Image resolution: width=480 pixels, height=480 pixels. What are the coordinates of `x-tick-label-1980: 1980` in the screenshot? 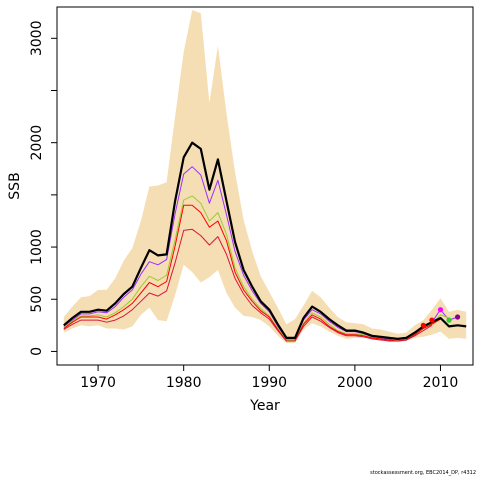 It's located at (184, 383).